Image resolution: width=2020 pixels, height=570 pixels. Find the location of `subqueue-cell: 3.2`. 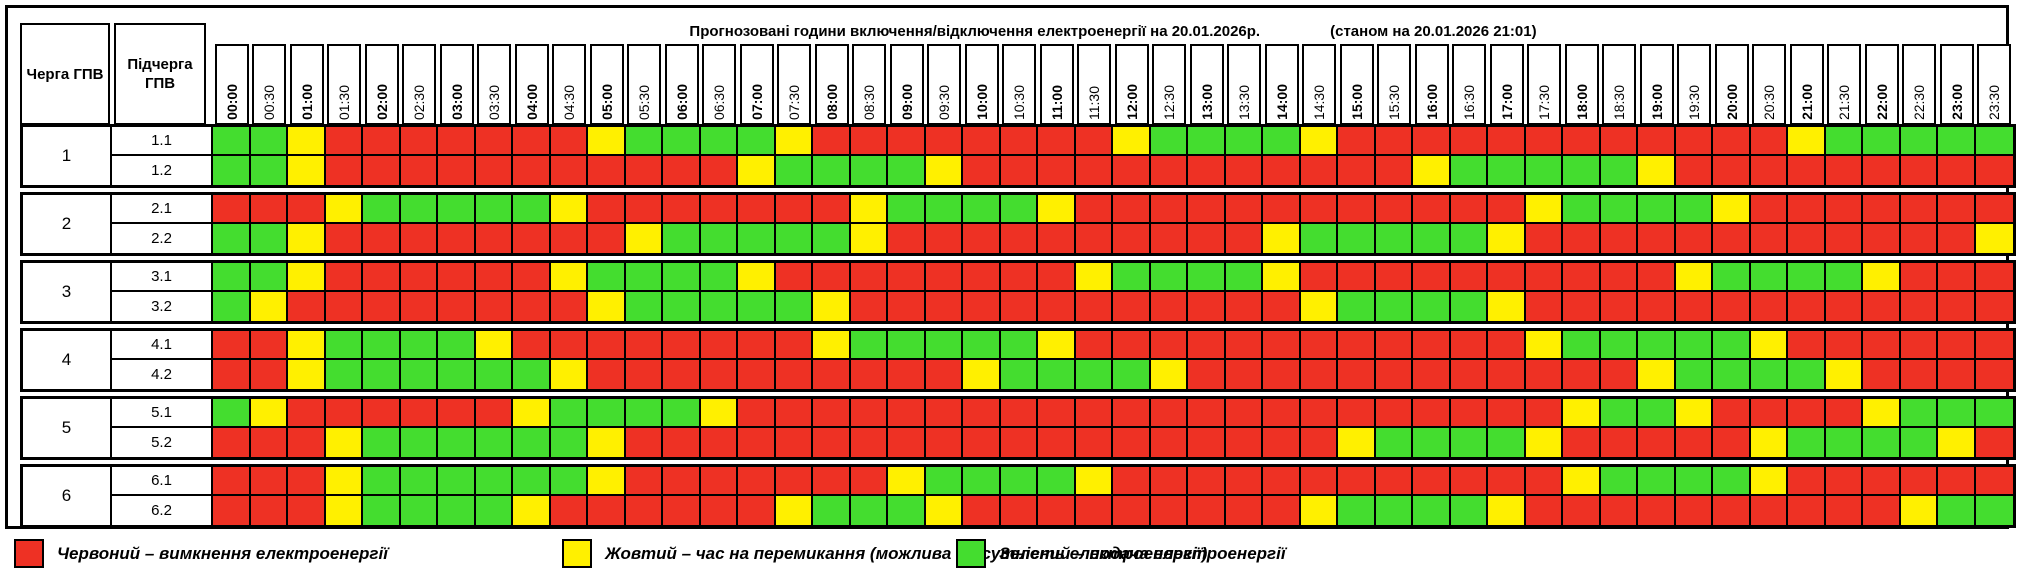

subqueue-cell: 3.2 is located at coordinates (162, 306).